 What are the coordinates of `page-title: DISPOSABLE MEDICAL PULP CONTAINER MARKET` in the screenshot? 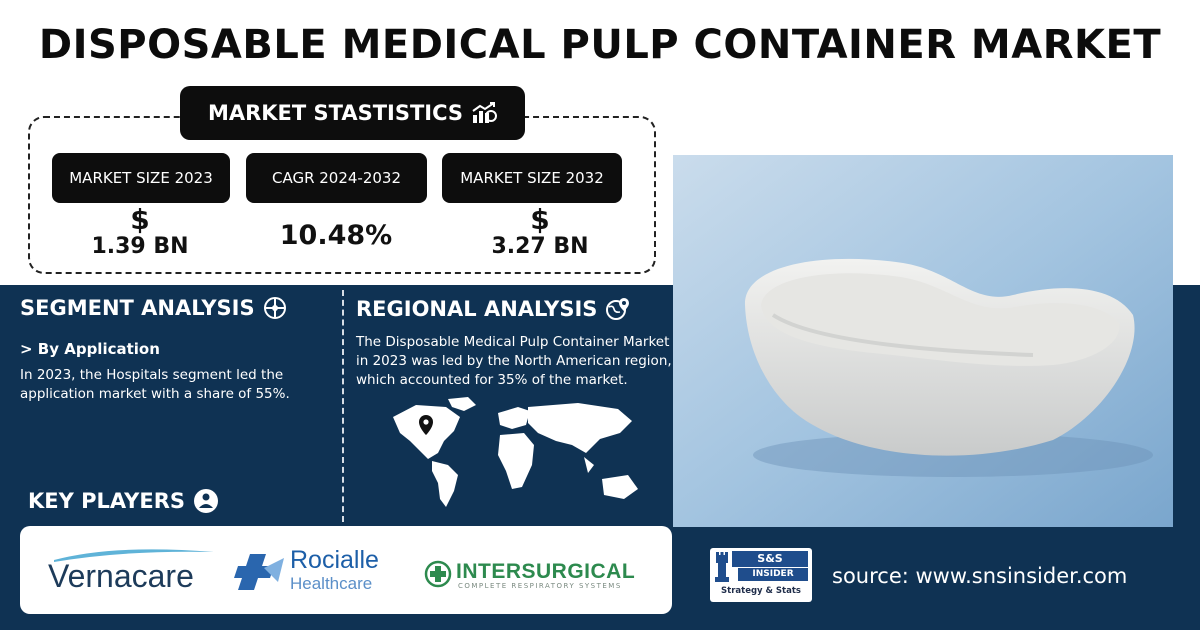 It's located at (600, 45).